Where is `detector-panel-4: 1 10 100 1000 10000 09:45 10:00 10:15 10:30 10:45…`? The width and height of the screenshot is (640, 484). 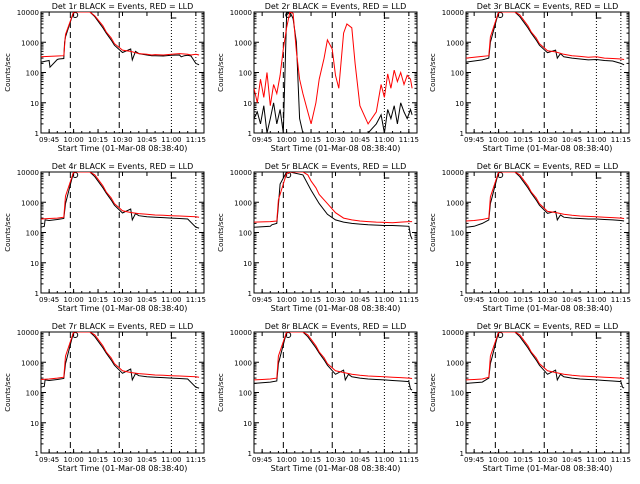
detector-panel-4: 1 10 100 1000 10000 09:45 10:00 10:15 10:30 10:45… is located at coordinates (105, 237).